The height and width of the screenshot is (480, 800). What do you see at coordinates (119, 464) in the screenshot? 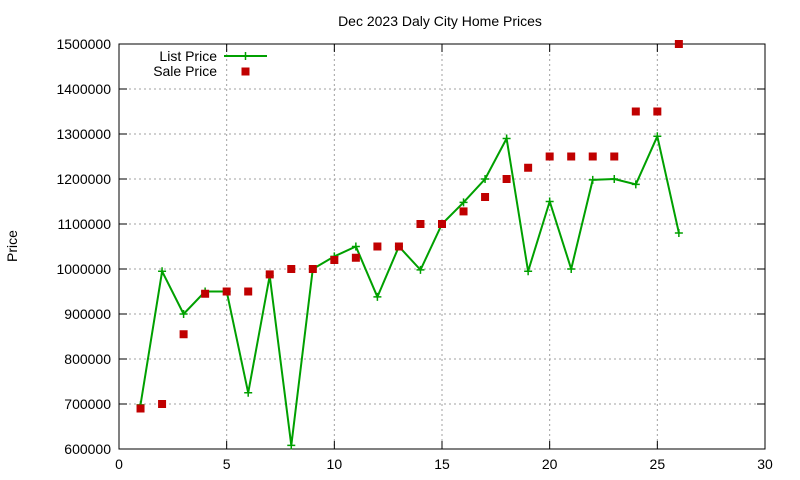
I see `x-tick-label: 0` at bounding box center [119, 464].